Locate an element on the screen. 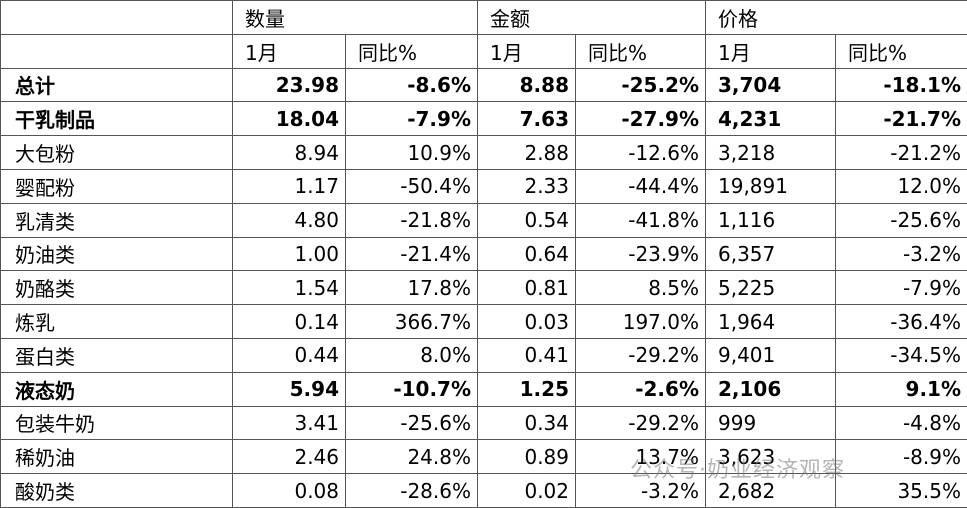 The height and width of the screenshot is (508, 967). cell: 19,891 is located at coordinates (771, 186).